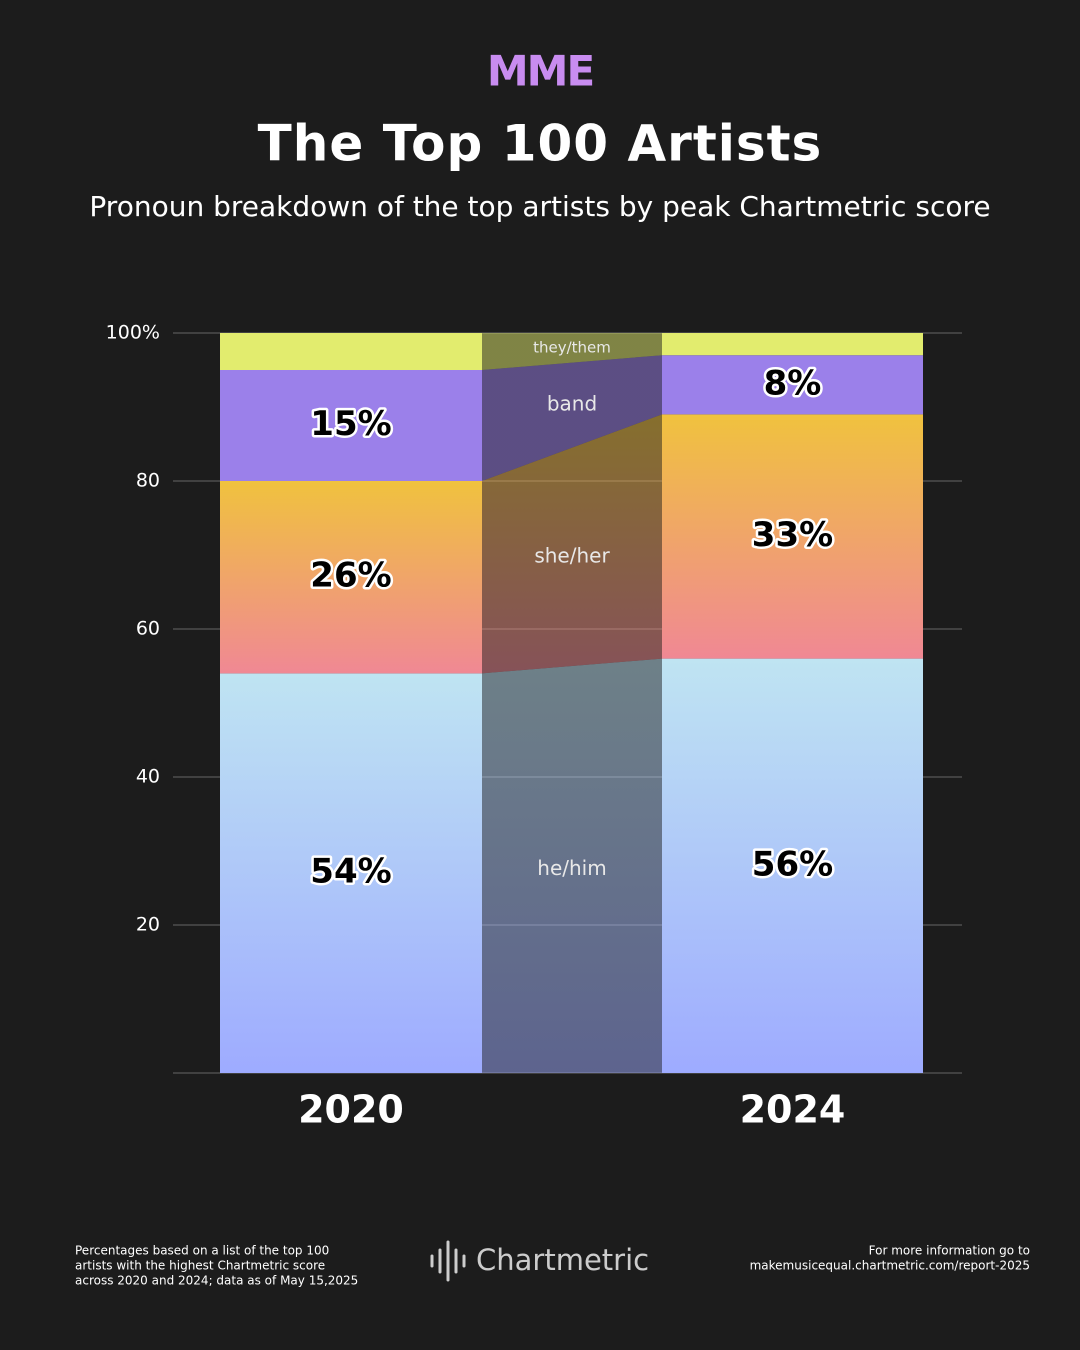  What do you see at coordinates (148, 777) in the screenshot?
I see `y-tick-label: 40` at bounding box center [148, 777].